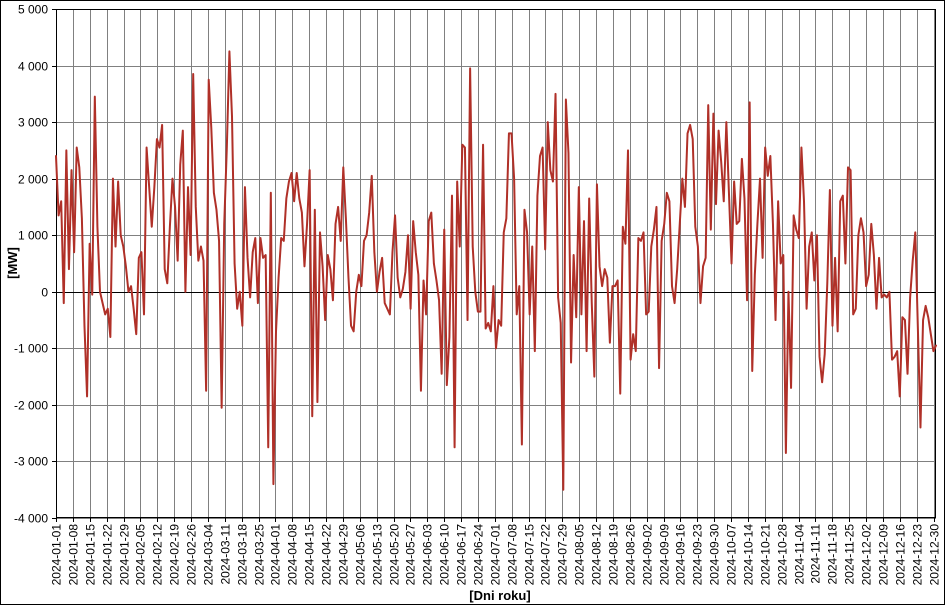 This screenshot has width=945, height=605. What do you see at coordinates (260, 555) in the screenshot?
I see `x-tick-label: 2024-03-25` at bounding box center [260, 555].